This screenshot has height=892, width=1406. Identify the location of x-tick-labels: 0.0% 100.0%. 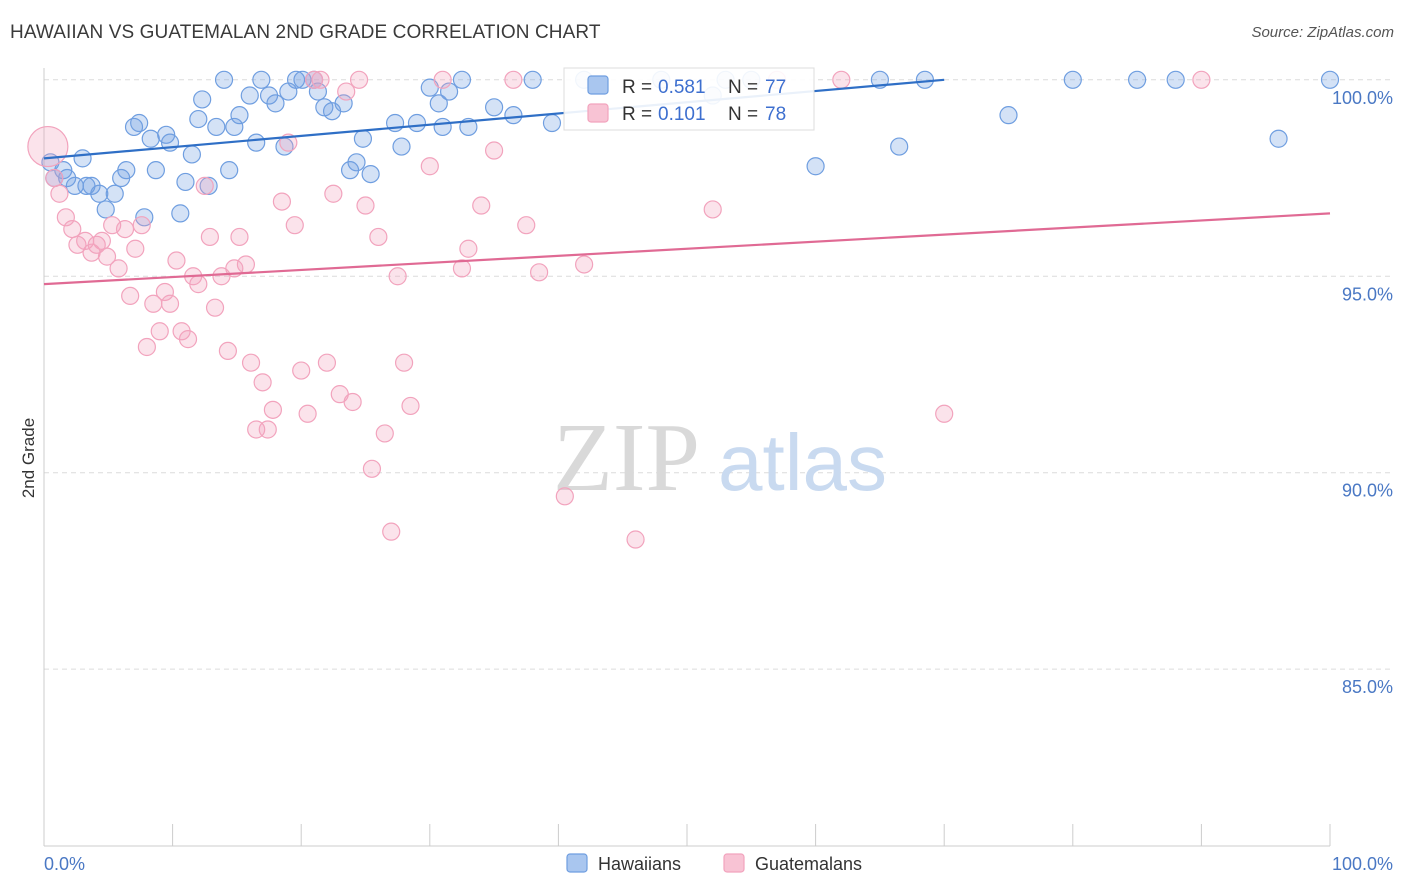
(718, 864).